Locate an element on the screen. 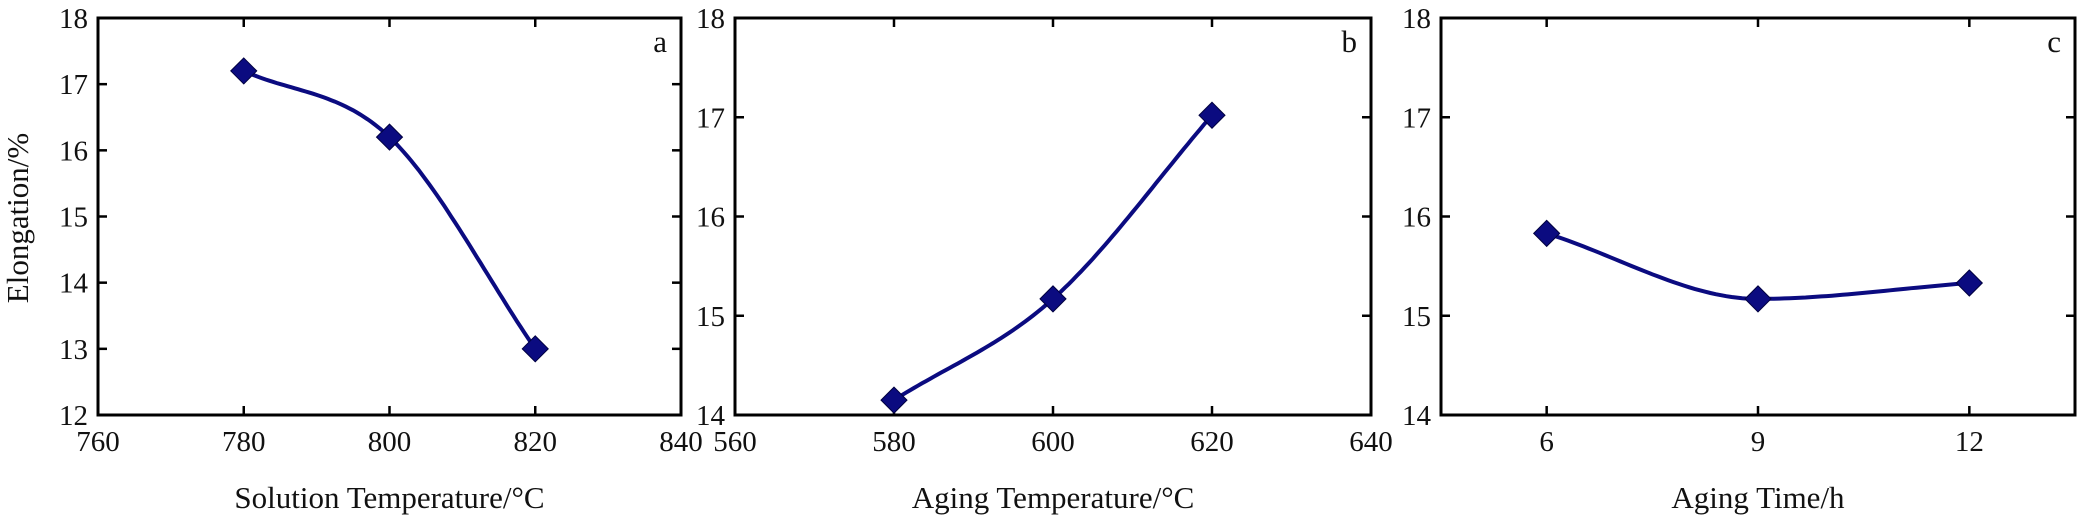 The height and width of the screenshot is (528, 2077). y-axis-title: Elongation/% is located at coordinates (17, 218).